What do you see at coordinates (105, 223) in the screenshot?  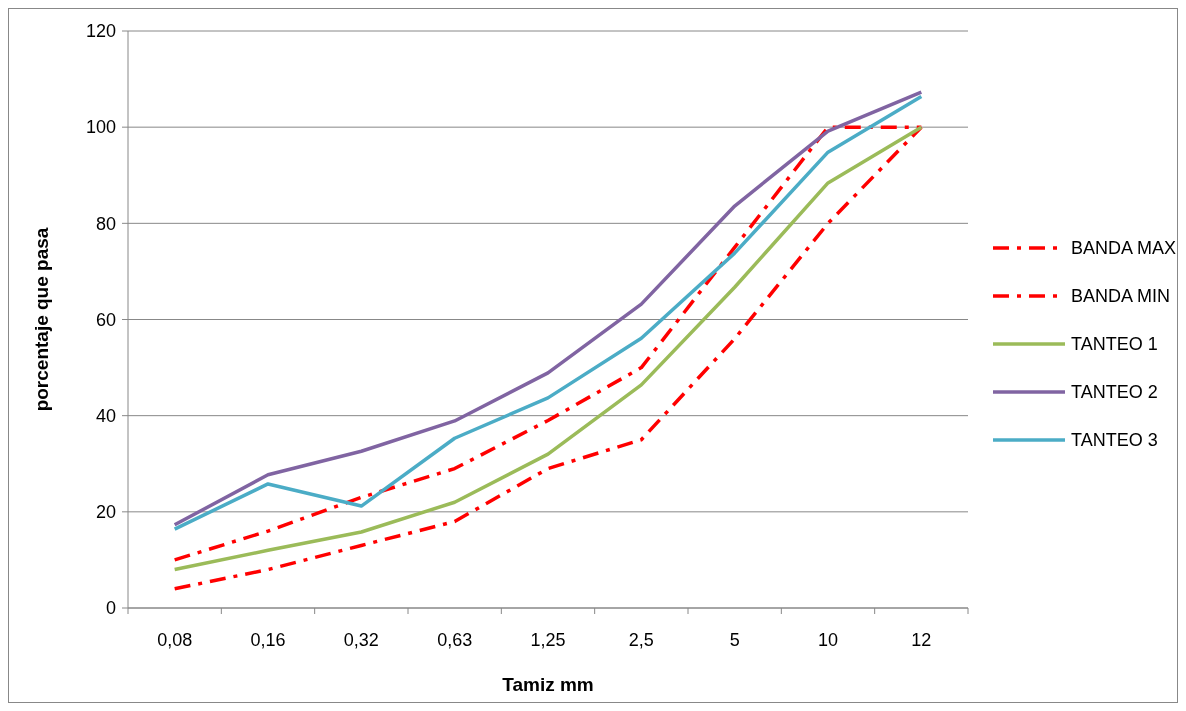 I see `y-tick-label: 80` at bounding box center [105, 223].